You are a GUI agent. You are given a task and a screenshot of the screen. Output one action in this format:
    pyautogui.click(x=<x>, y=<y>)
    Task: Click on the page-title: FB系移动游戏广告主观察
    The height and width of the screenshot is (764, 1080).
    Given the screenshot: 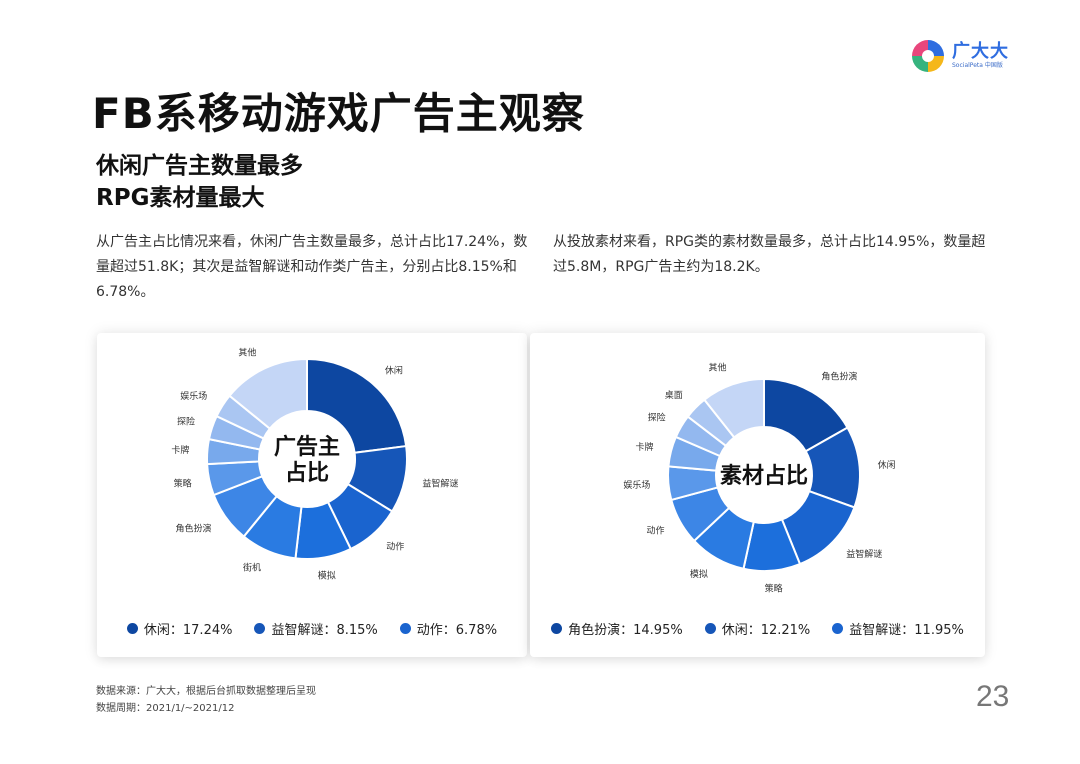 What is the action you would take?
    pyautogui.click(x=338, y=113)
    